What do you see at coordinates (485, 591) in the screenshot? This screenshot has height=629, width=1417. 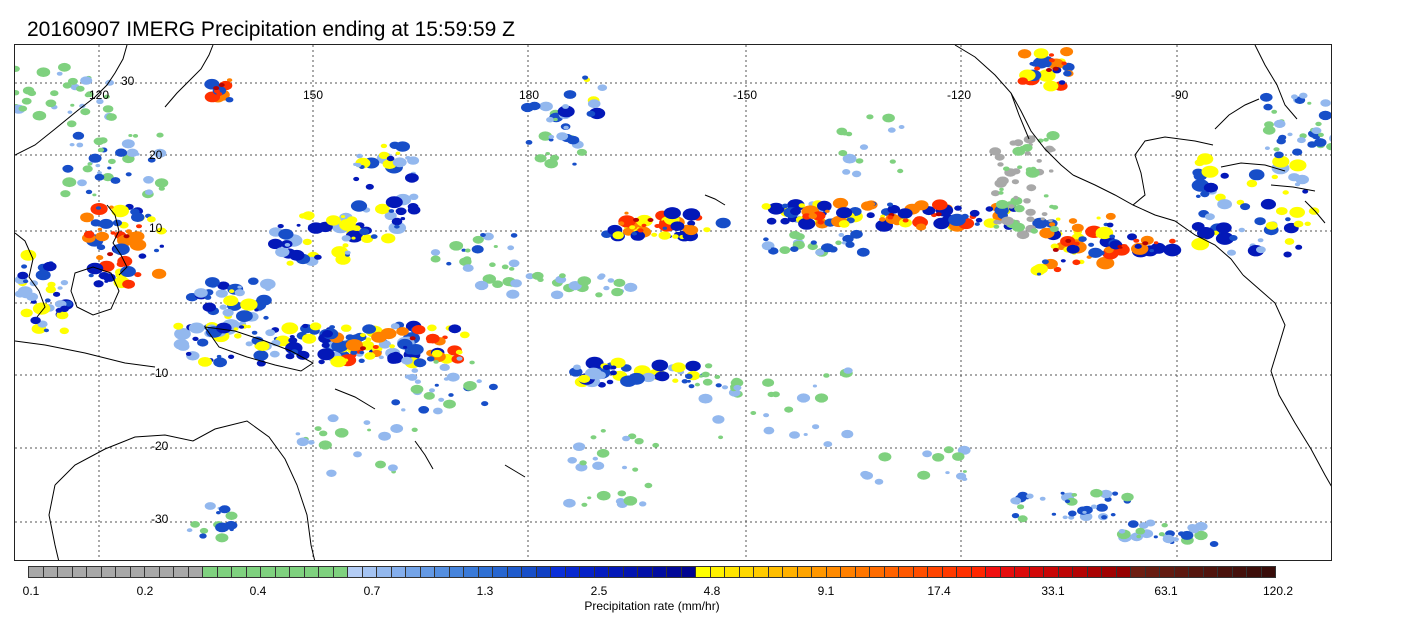 I see `colorbar-tick-label: 1.3` at bounding box center [485, 591].